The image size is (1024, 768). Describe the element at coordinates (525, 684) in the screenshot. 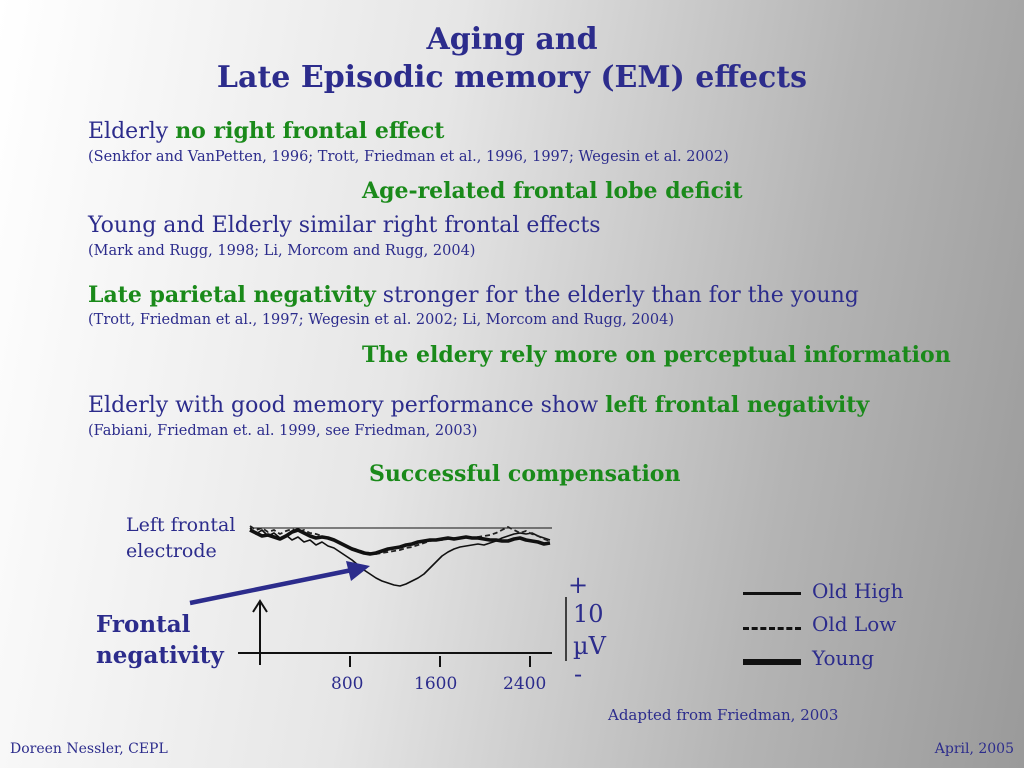

I see `x-tick-label-2400: 2400` at that location.